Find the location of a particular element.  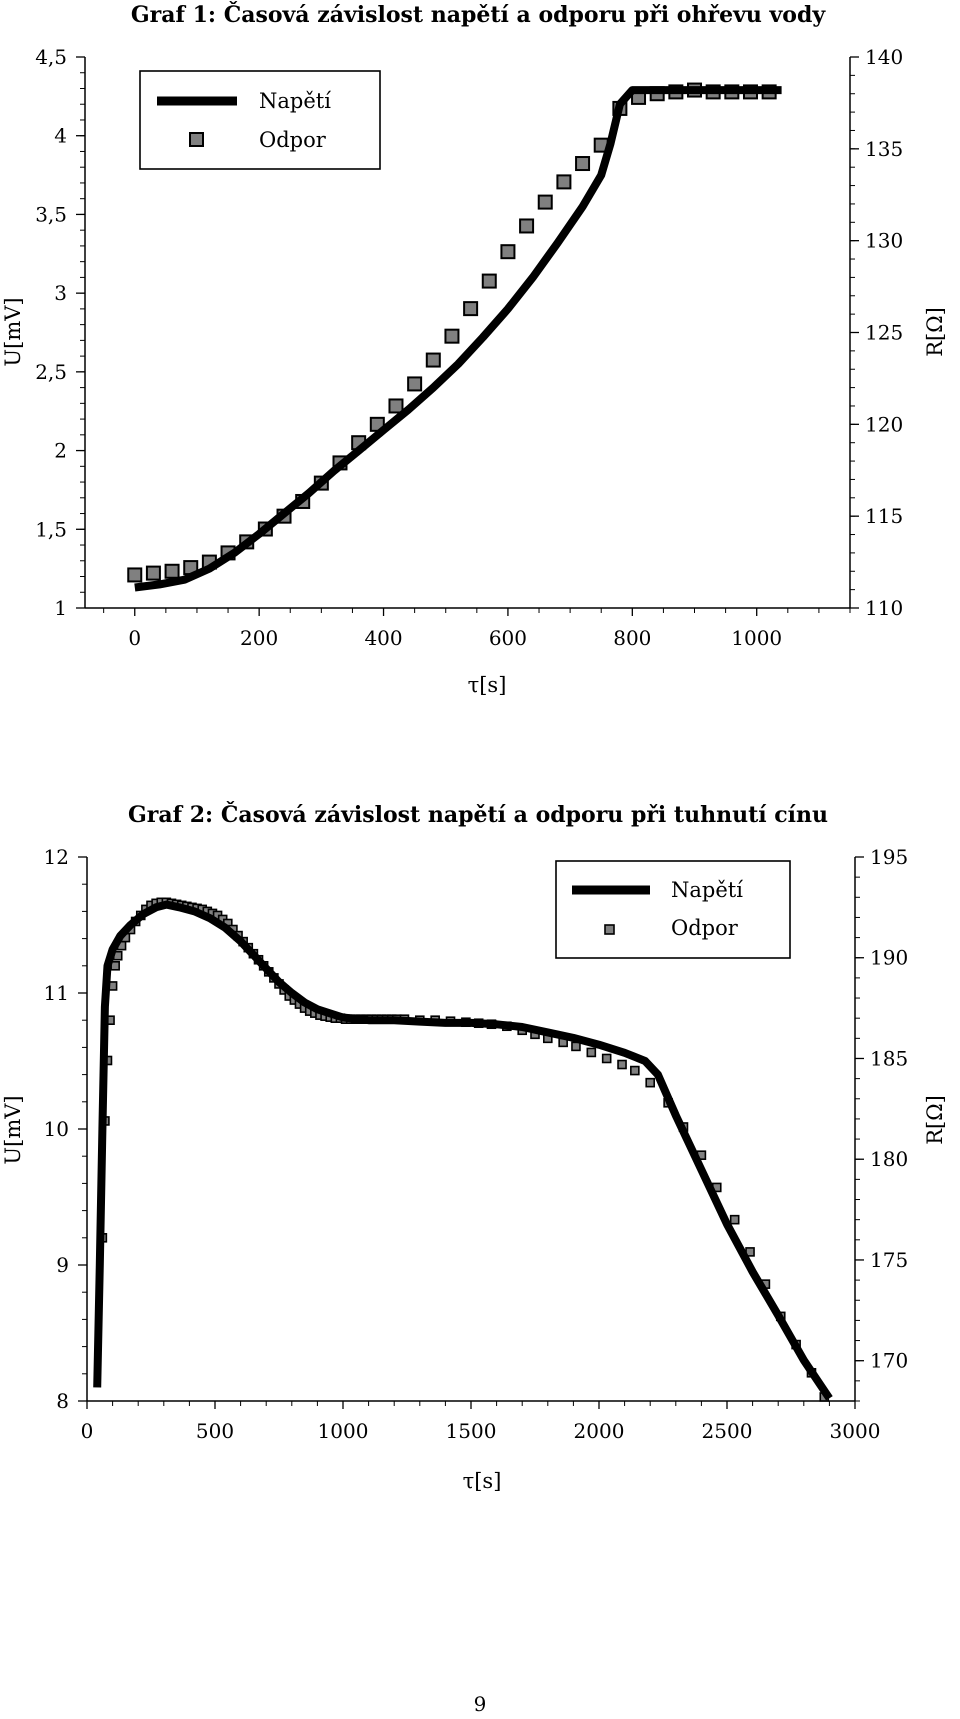

chart-1-y-tick-label-right: 110 is located at coordinates (884, 608).